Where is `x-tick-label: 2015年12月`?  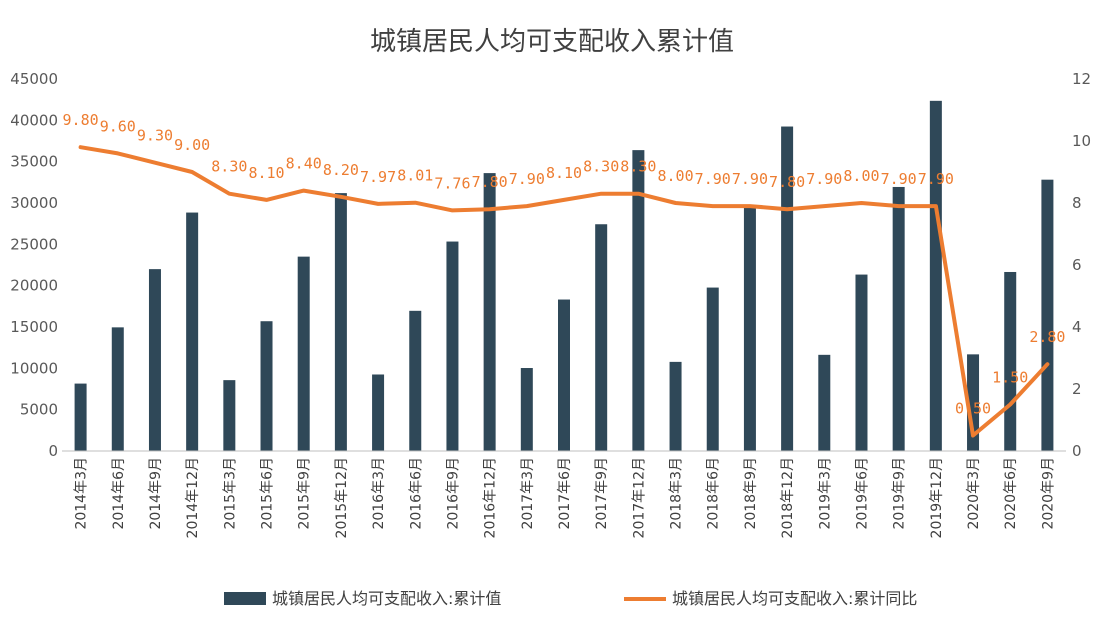 x-tick-label: 2015年12月 is located at coordinates (342, 497).